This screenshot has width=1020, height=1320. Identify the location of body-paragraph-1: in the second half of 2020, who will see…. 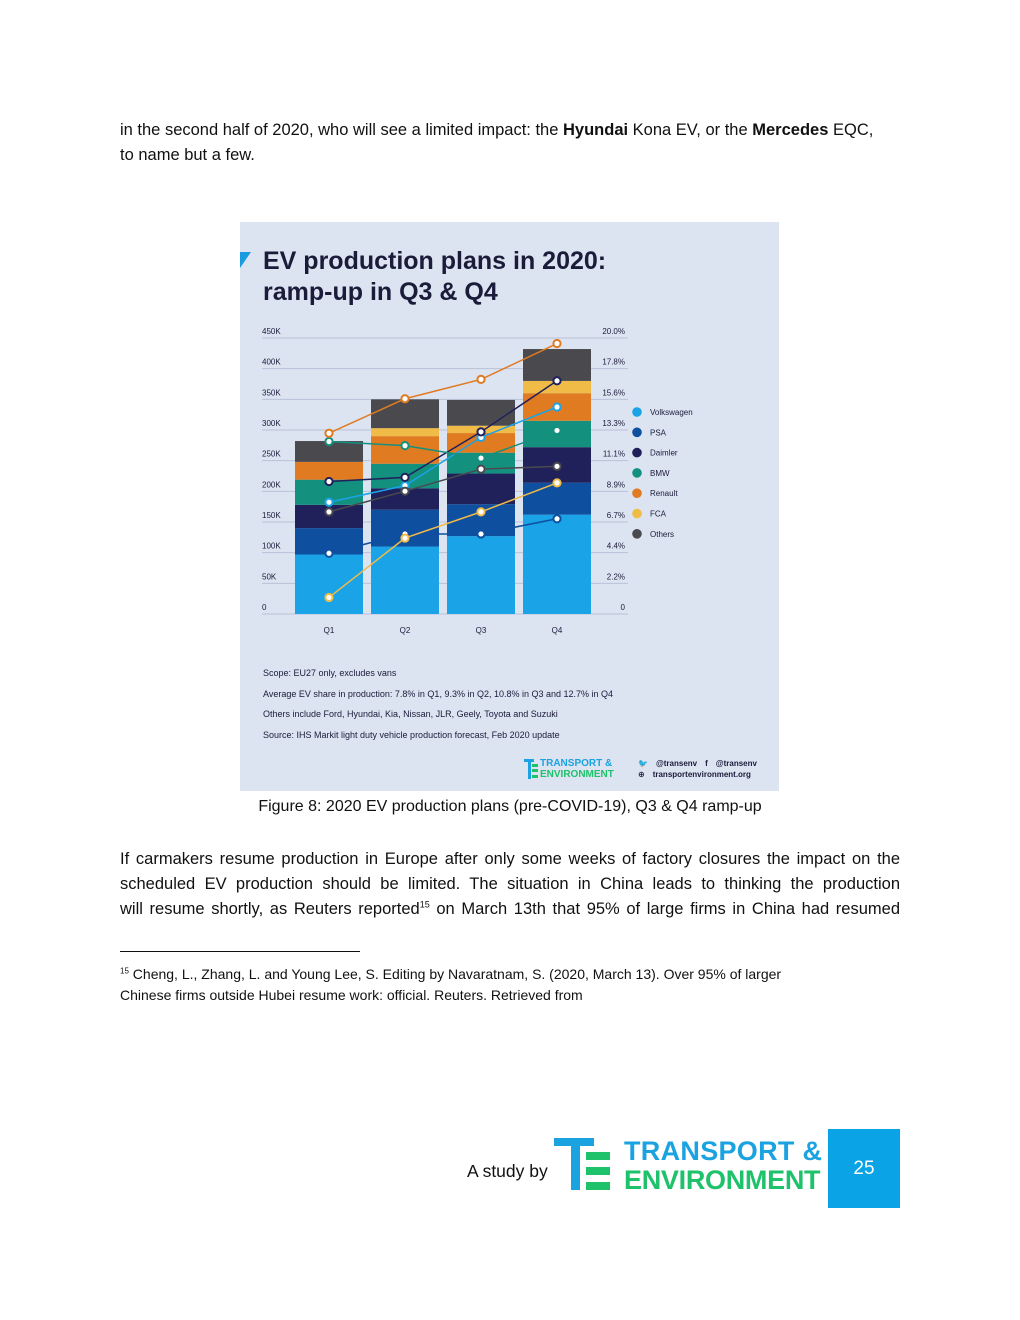
(510, 143).